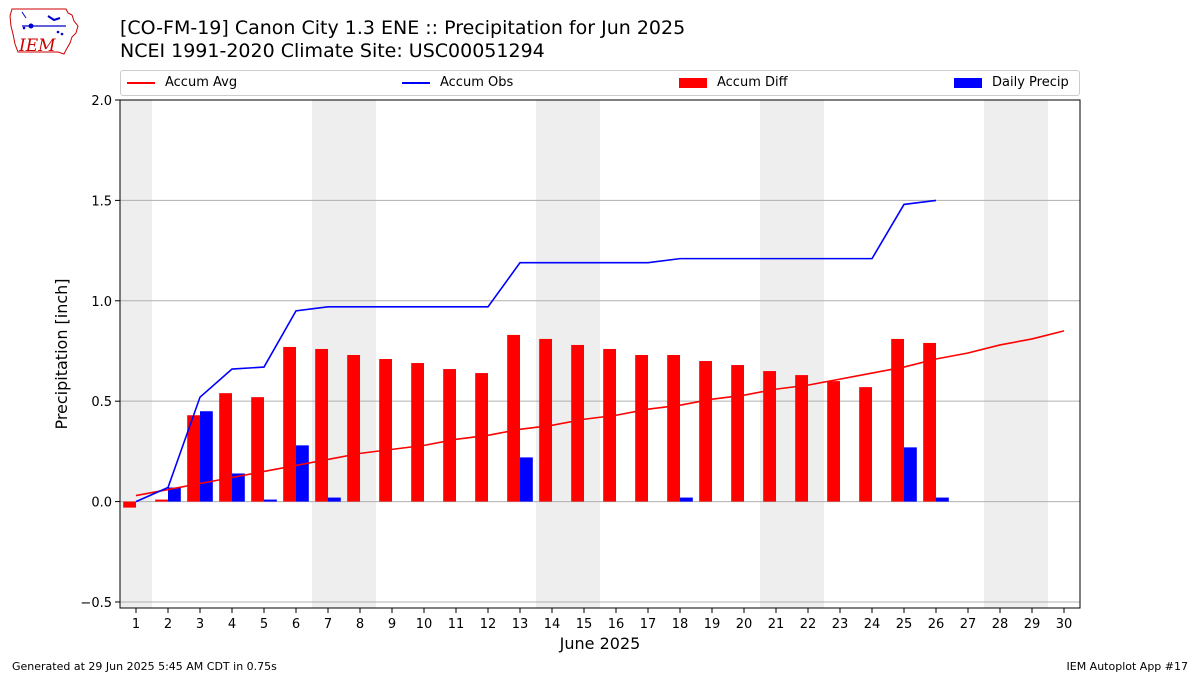 The image size is (1200, 675). Describe the element at coordinates (488, 624) in the screenshot. I see `x-tick-label: 12` at that location.